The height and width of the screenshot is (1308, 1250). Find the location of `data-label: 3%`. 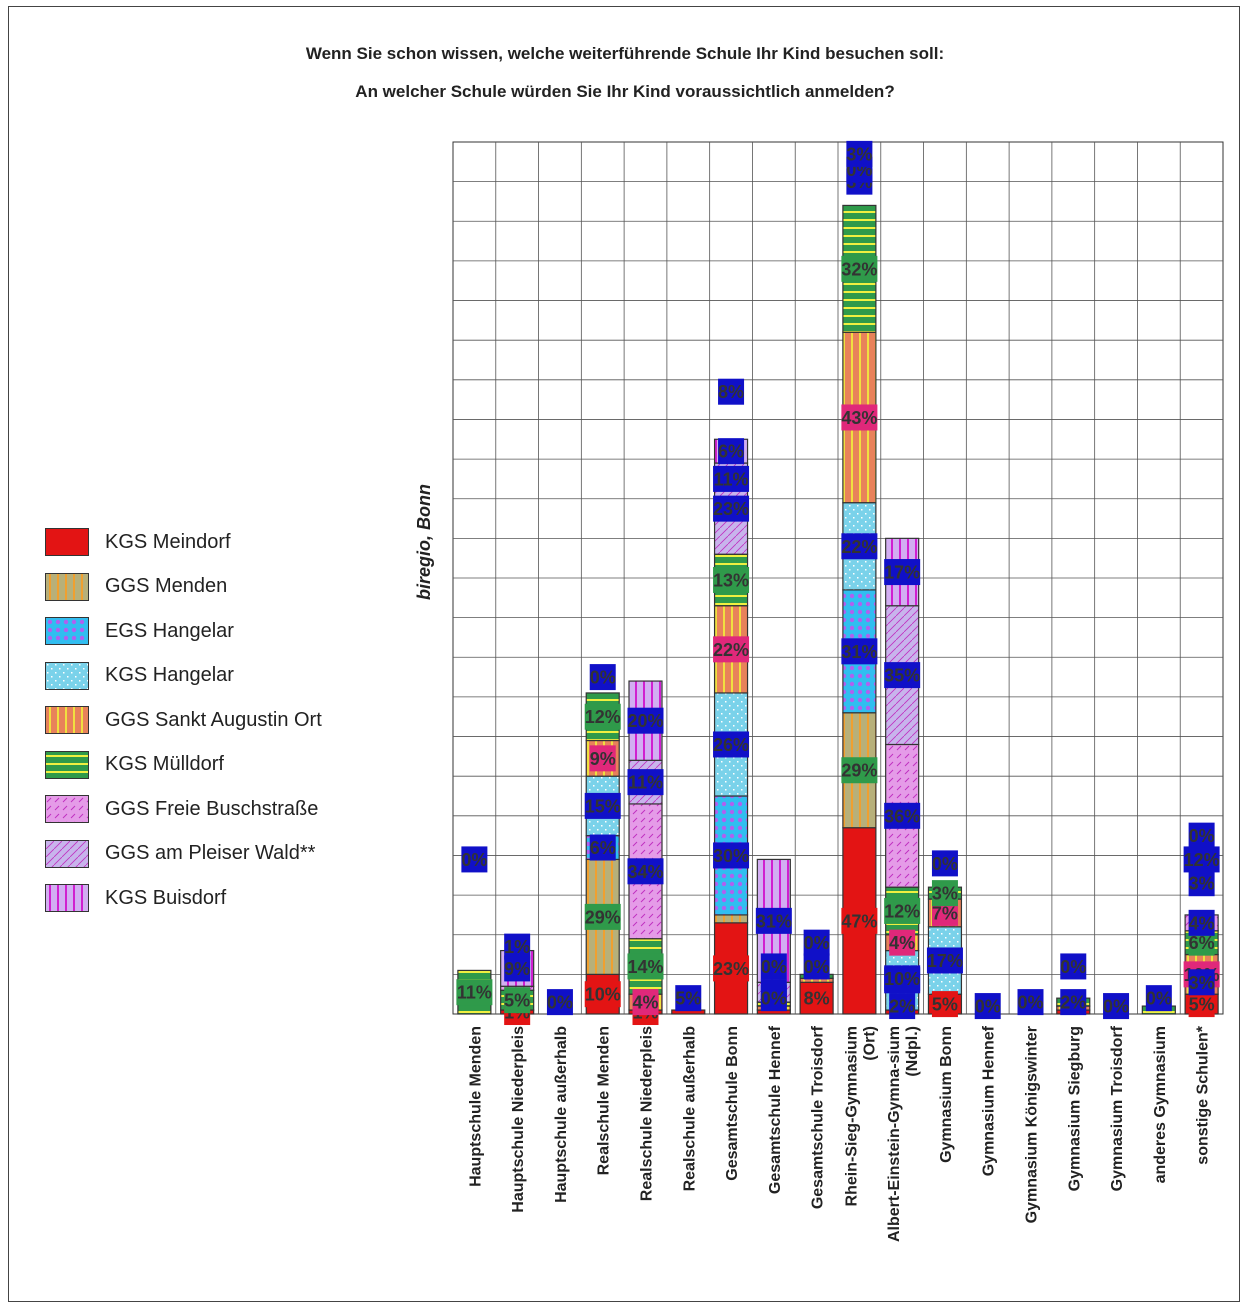

data-label: 3% is located at coordinates (945, 894).